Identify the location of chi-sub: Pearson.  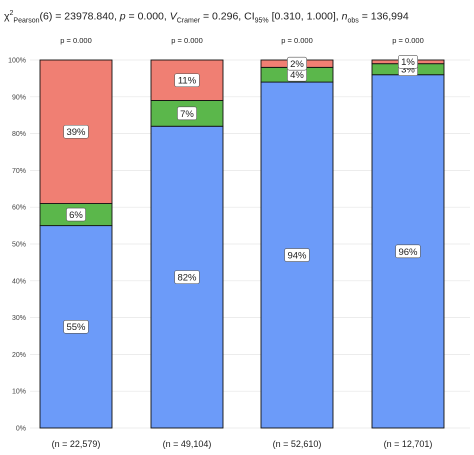
(26, 21).